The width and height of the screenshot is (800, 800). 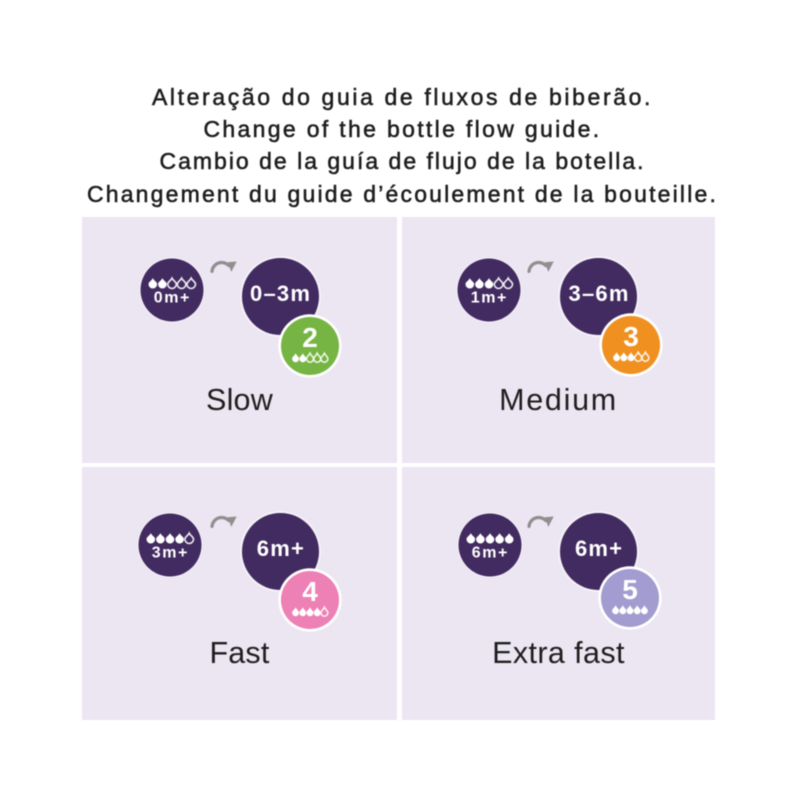 I want to click on svg-text: 5, so click(x=630, y=589).